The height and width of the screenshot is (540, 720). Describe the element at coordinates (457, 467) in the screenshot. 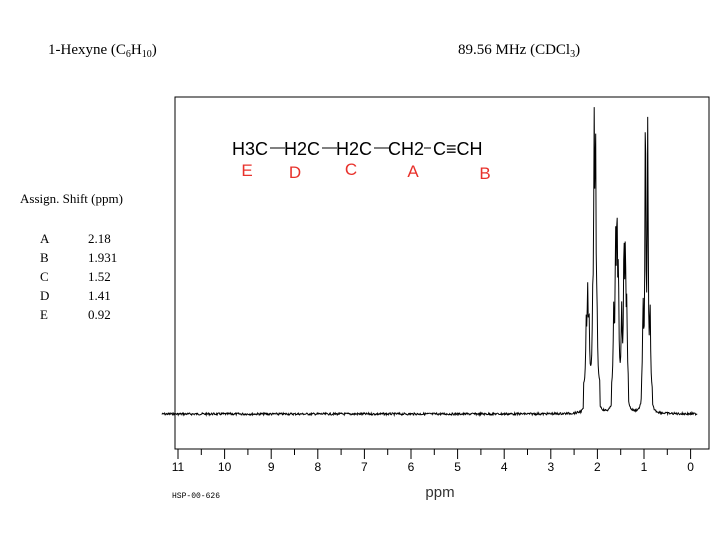

I see `x-tick-label: 5` at that location.